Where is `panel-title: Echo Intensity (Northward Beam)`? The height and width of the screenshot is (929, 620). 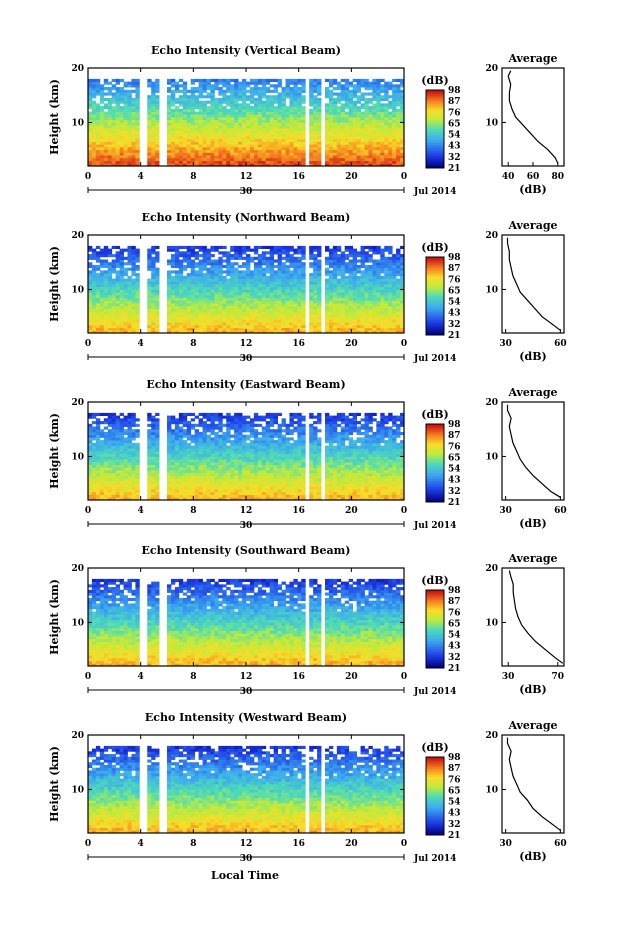
panel-title: Echo Intensity (Northward Beam) is located at coordinates (246, 217).